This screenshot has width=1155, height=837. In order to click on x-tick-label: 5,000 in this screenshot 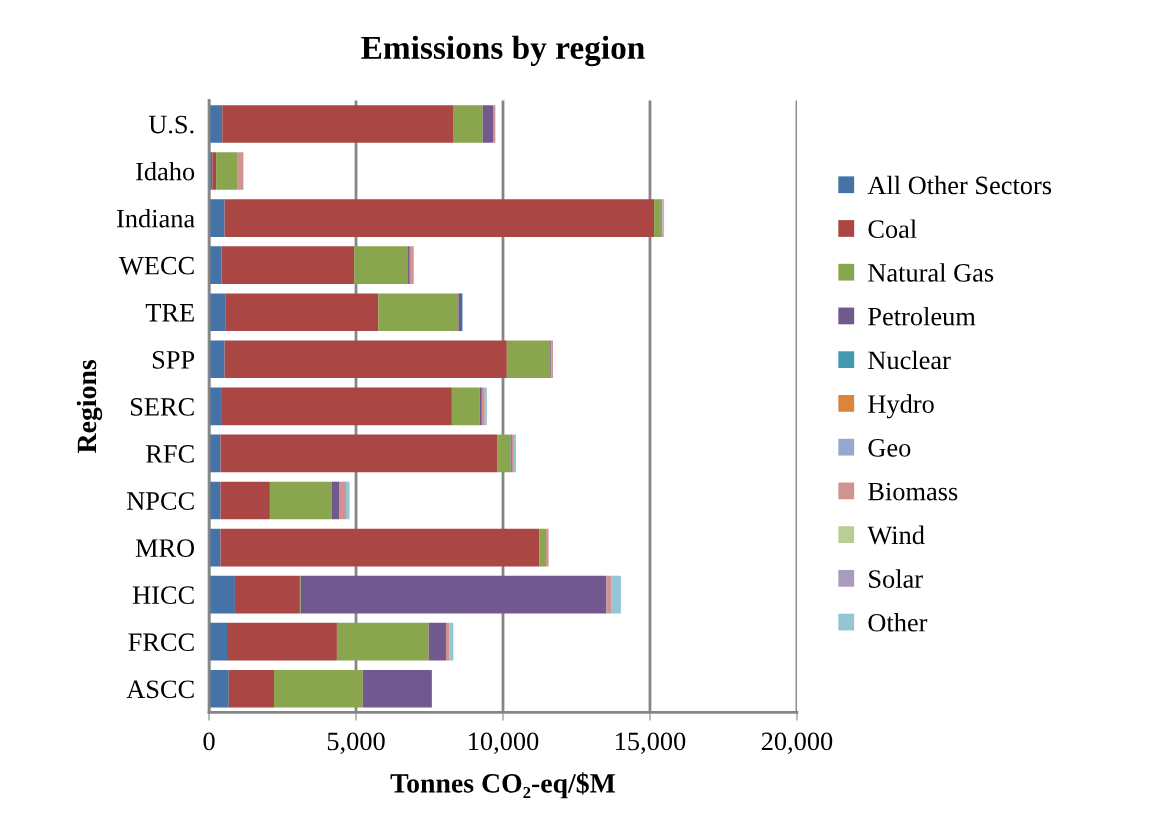, I will do `click(356, 743)`.